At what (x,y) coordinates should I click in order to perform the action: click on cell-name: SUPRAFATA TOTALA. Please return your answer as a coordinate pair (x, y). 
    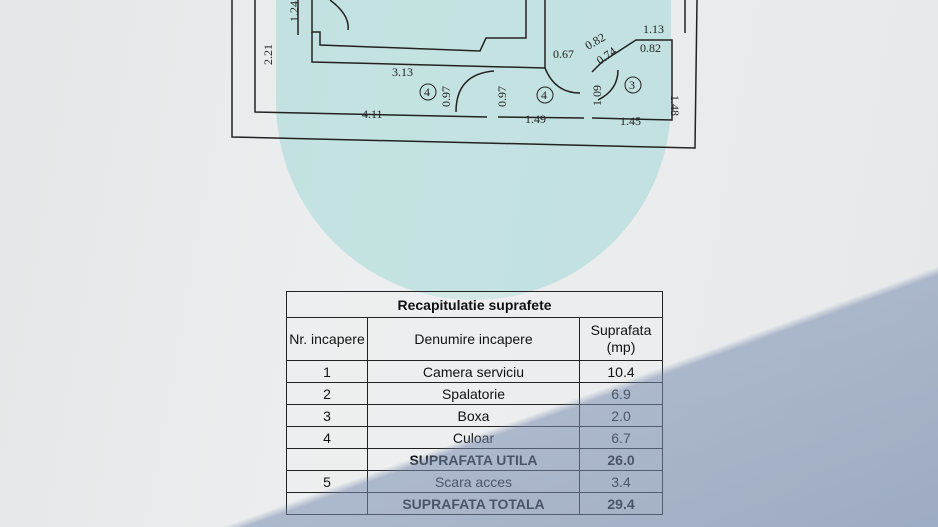
    Looking at the image, I should click on (473, 503).